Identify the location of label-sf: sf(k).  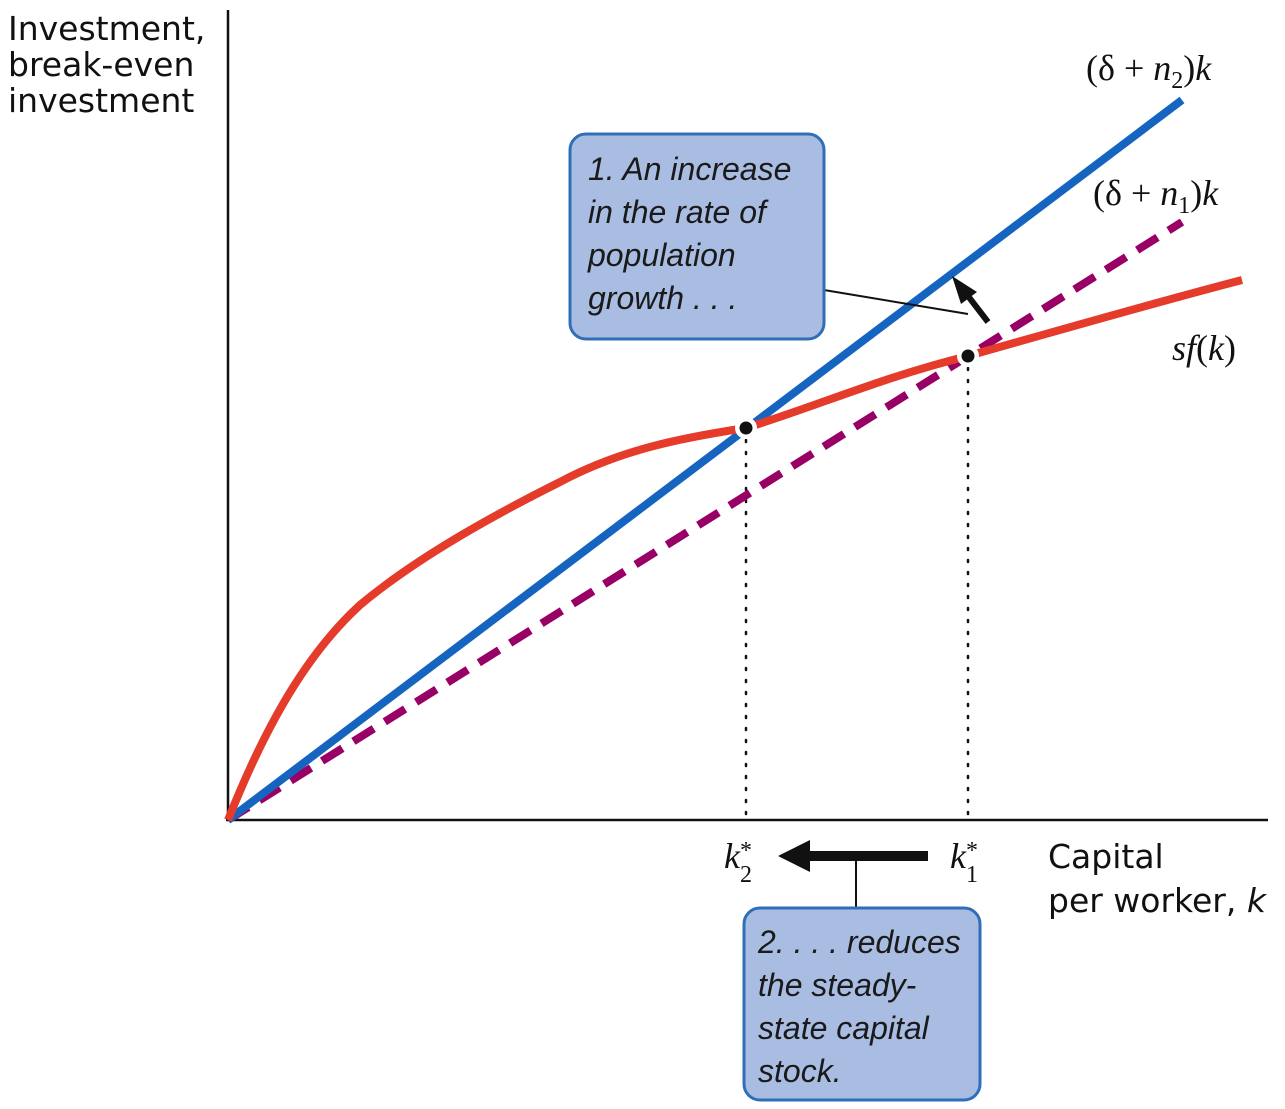
(1204, 348).